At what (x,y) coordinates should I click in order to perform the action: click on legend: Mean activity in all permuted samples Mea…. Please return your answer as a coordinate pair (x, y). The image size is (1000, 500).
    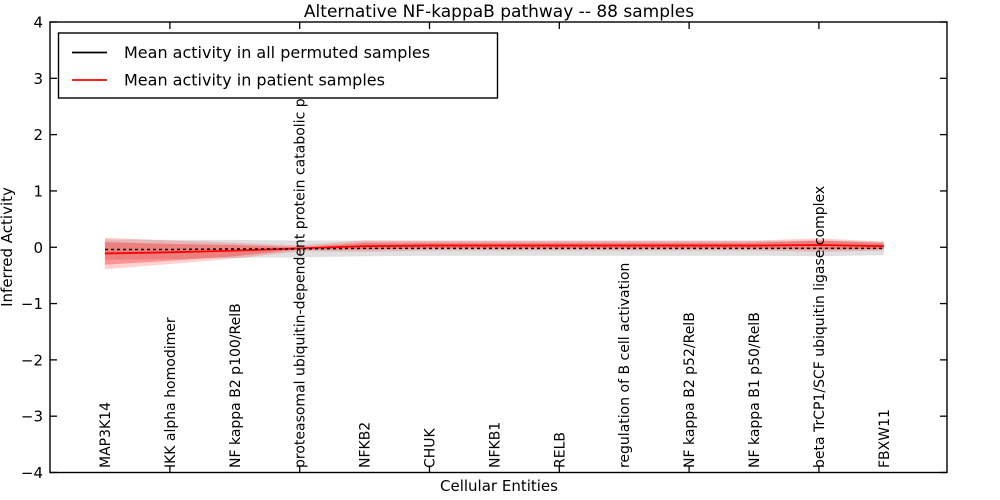
    Looking at the image, I should click on (278, 65).